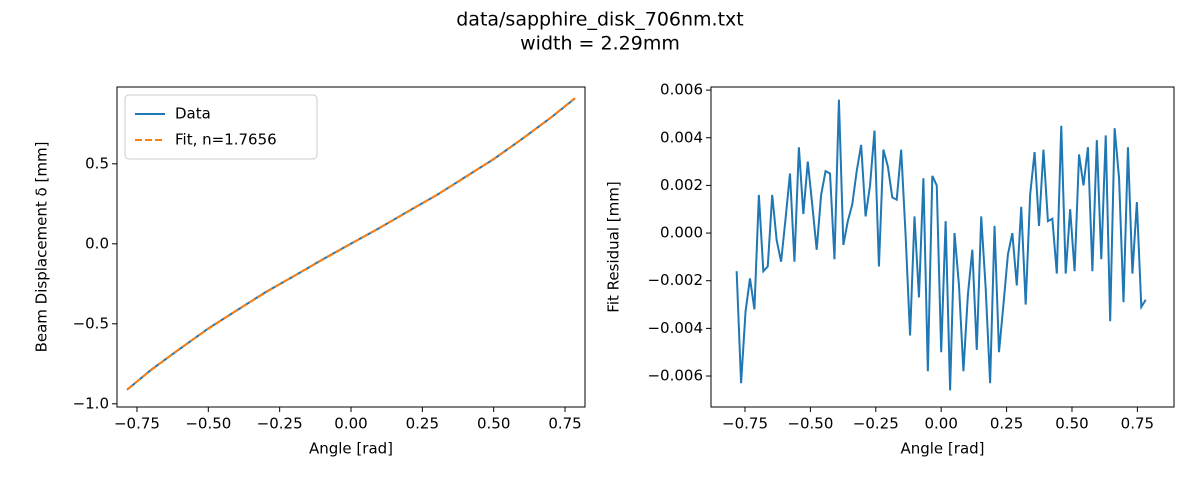 Image resolution: width=1200 pixels, height=480 pixels. I want to click on y-tick-label: −0.002, so click(675, 280).